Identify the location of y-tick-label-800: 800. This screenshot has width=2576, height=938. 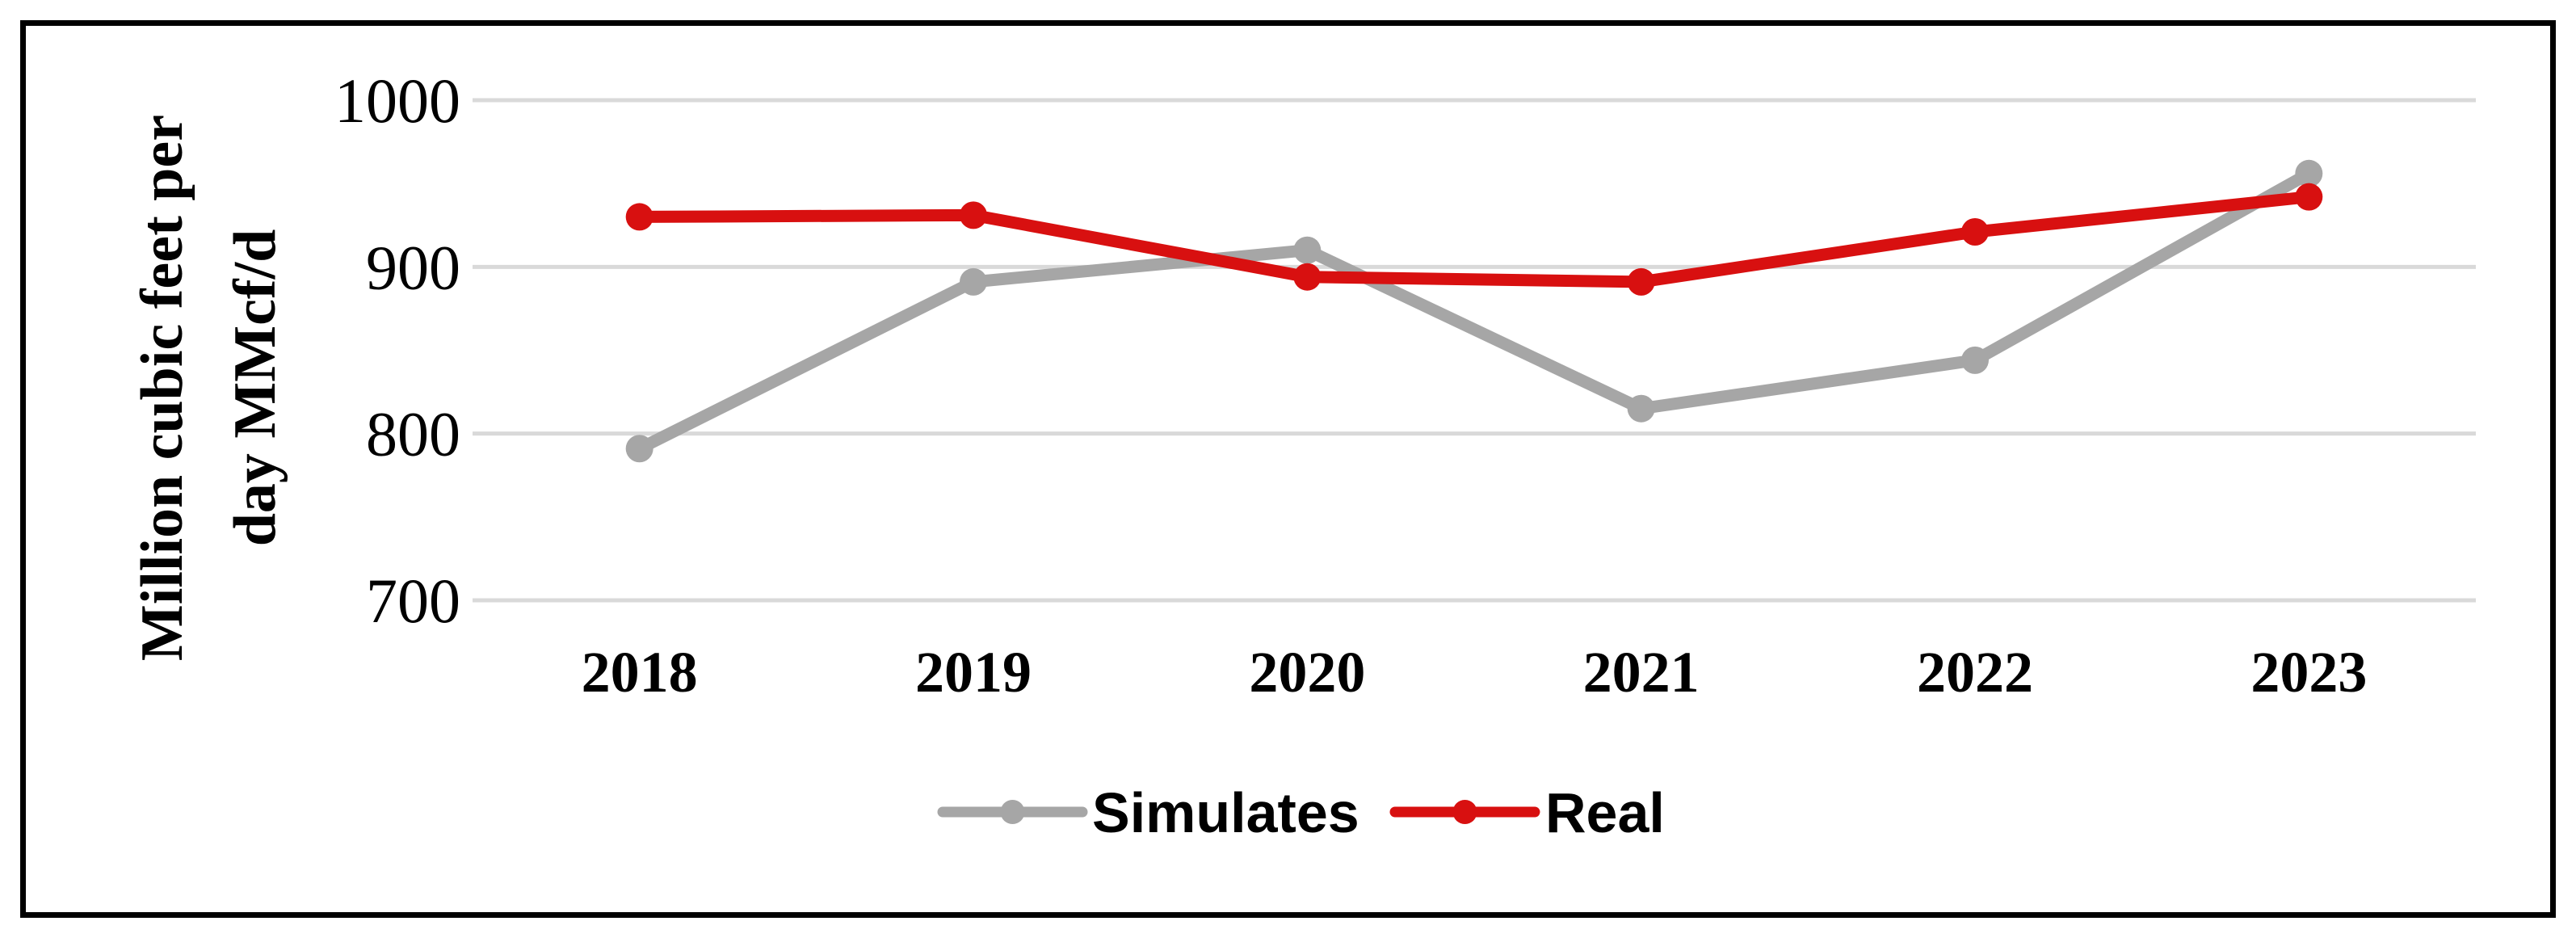
(413, 434).